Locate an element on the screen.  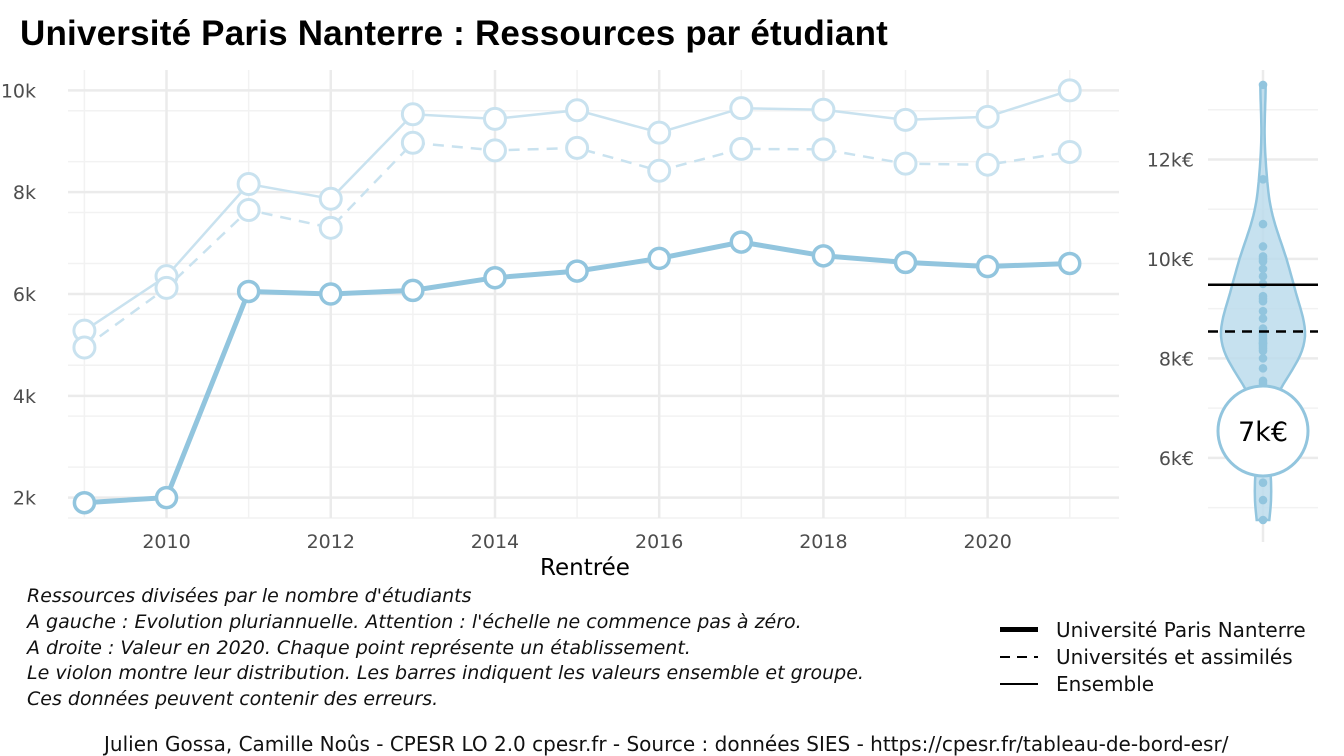
y-tick-label: 6k is located at coordinates (24, 295).